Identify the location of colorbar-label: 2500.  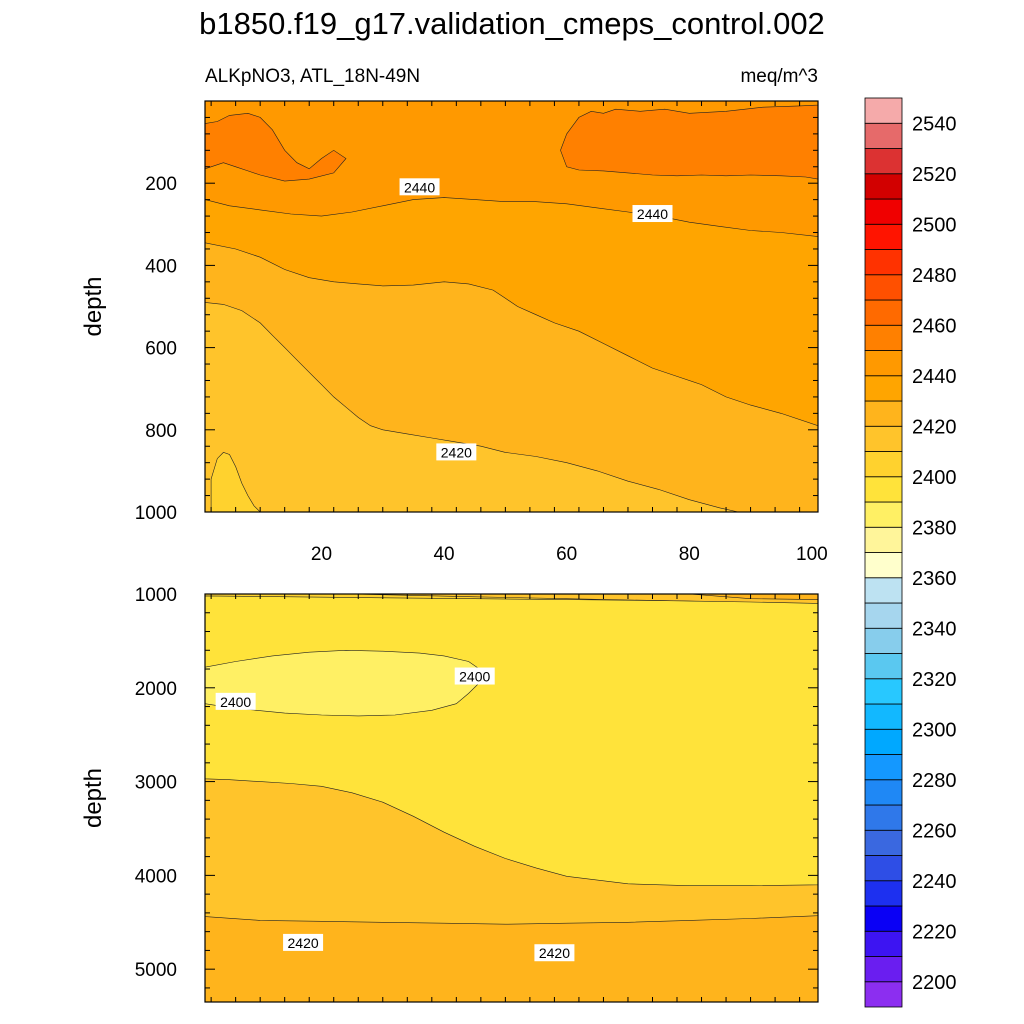
(934, 225).